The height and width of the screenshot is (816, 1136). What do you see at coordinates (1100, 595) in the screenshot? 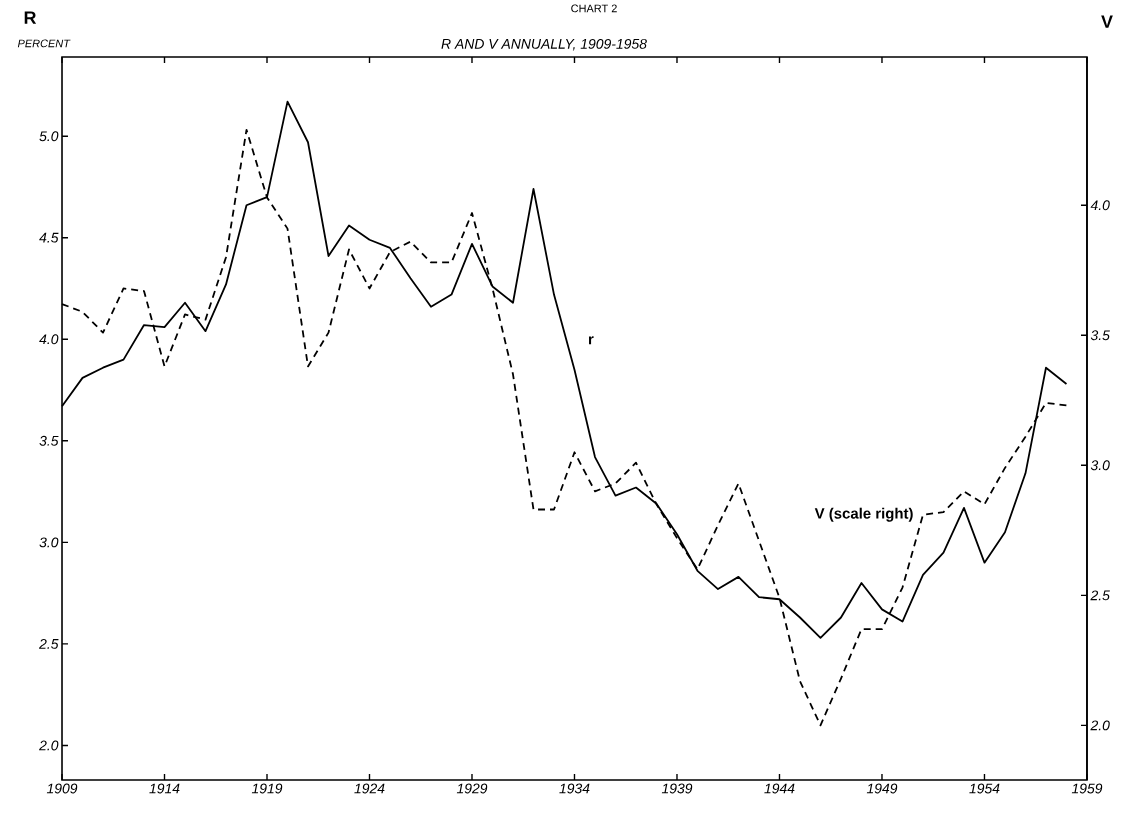
I see `y2-tick-label: 2.5` at bounding box center [1100, 595].